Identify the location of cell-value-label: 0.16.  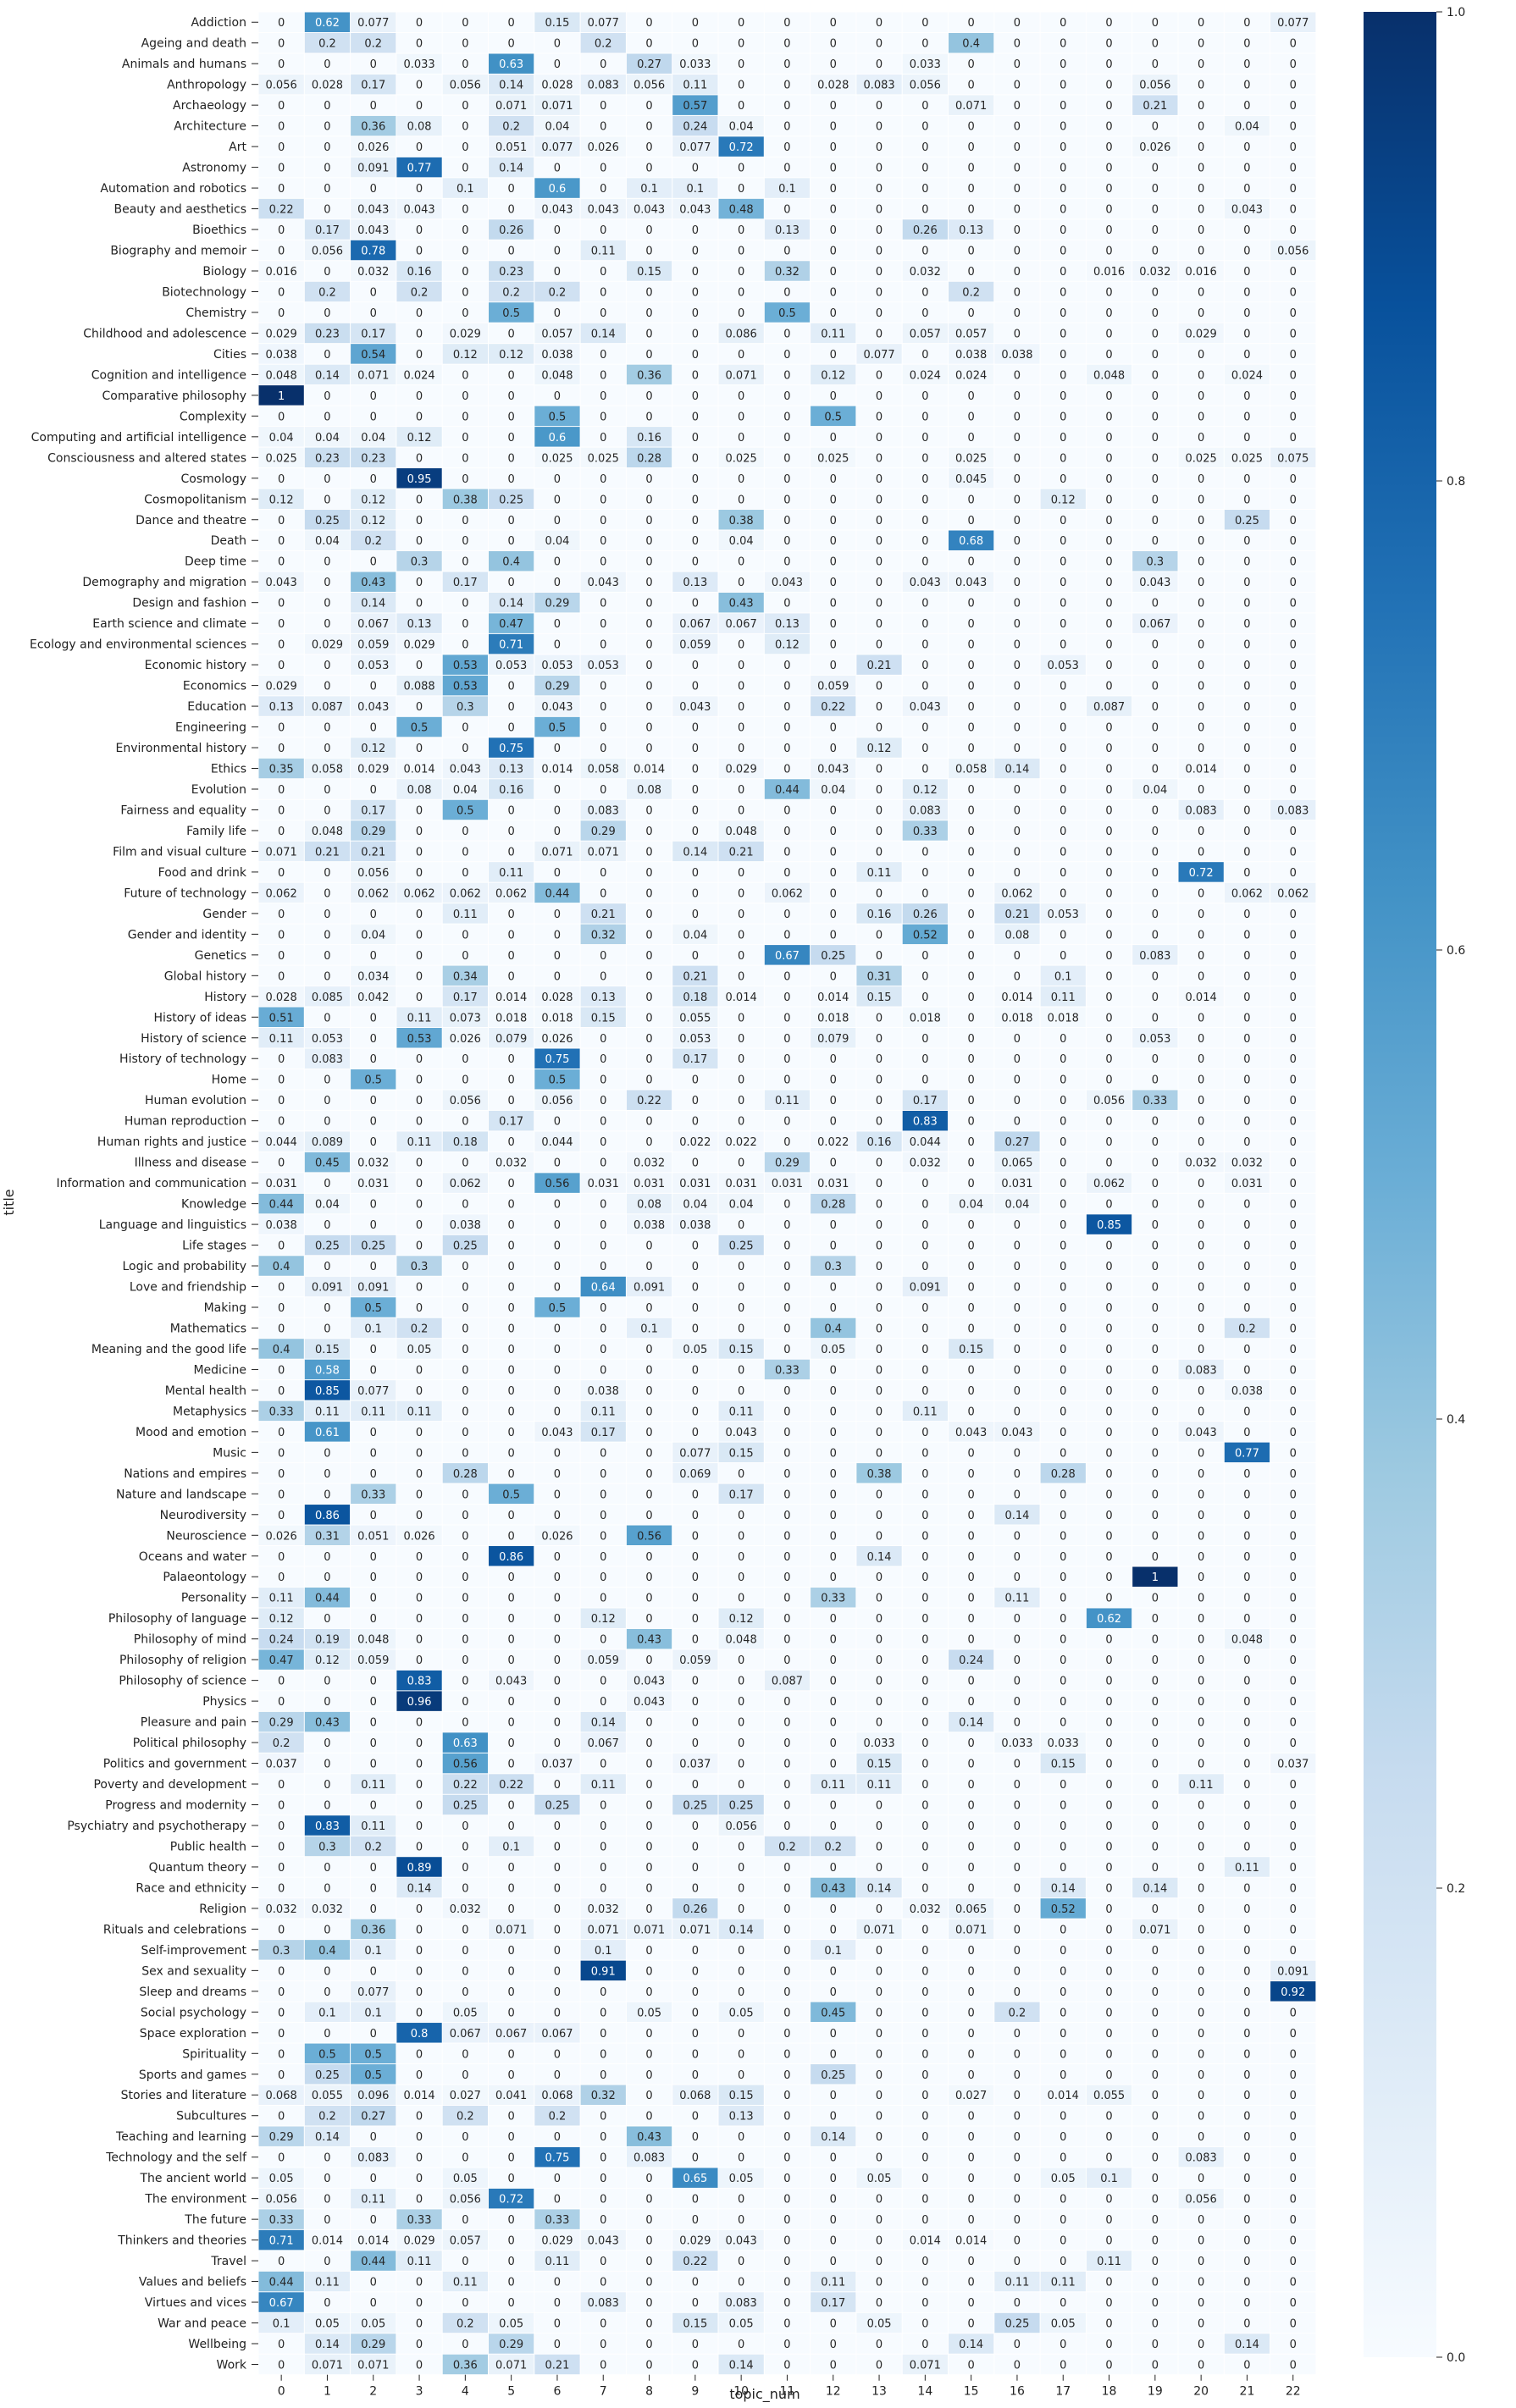
(649, 438).